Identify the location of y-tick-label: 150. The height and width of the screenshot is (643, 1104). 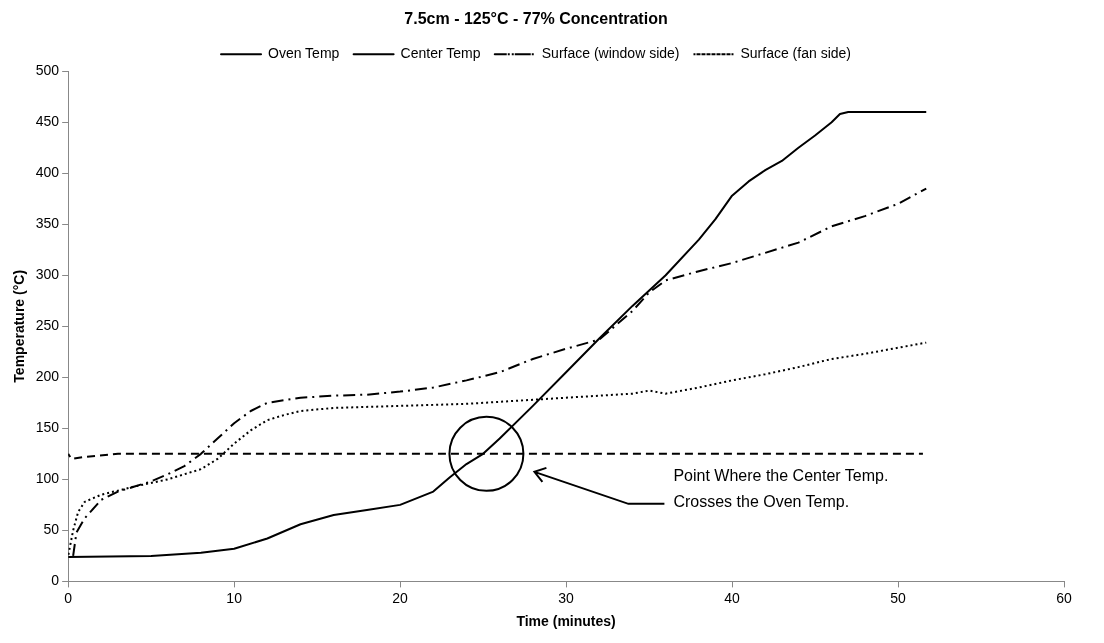
(47, 427).